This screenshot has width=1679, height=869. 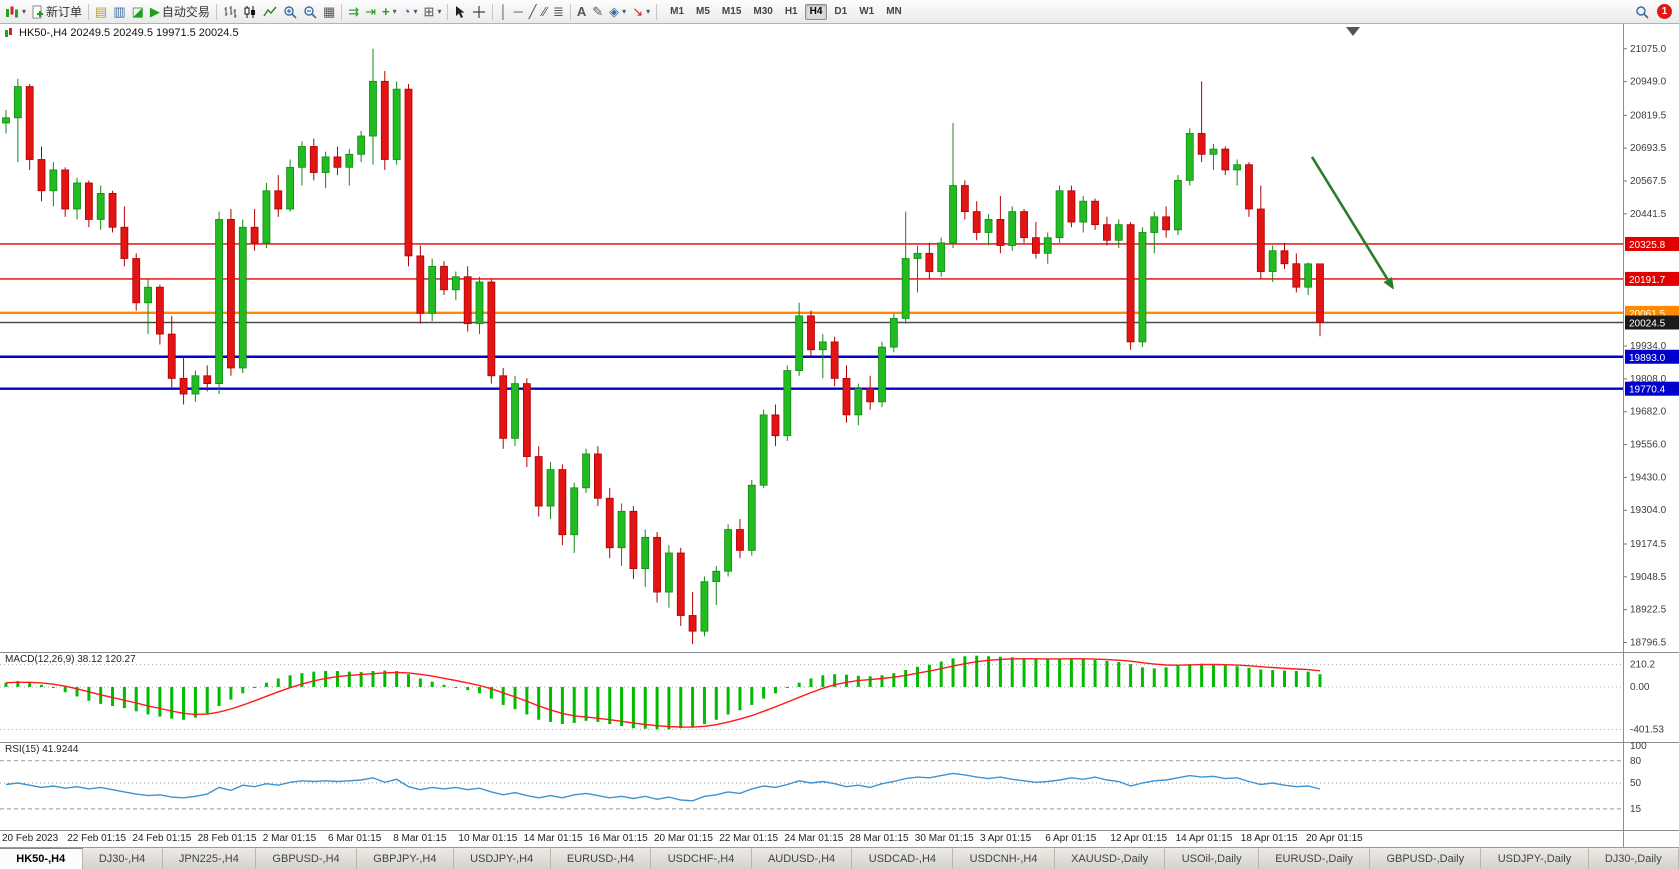 What do you see at coordinates (601, 858) in the screenshot?
I see `chart-tab: EURUSD-,H4` at bounding box center [601, 858].